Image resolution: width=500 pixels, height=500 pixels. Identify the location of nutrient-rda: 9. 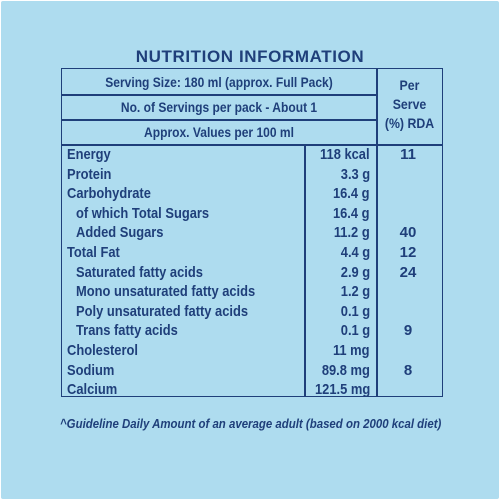
(408, 331).